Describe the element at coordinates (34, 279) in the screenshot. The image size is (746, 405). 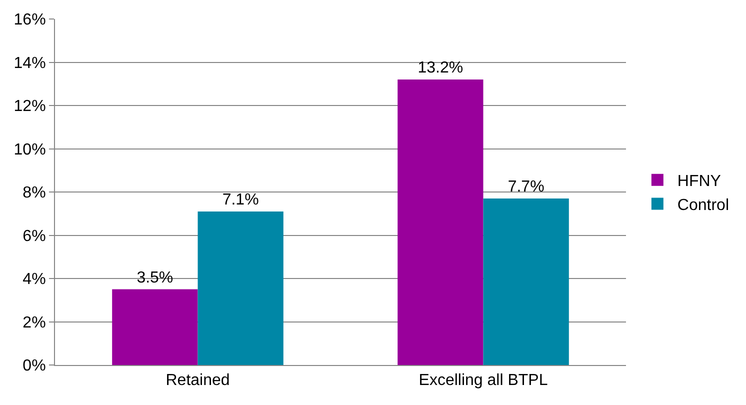
I see `y-tick-label: 4%` at that location.